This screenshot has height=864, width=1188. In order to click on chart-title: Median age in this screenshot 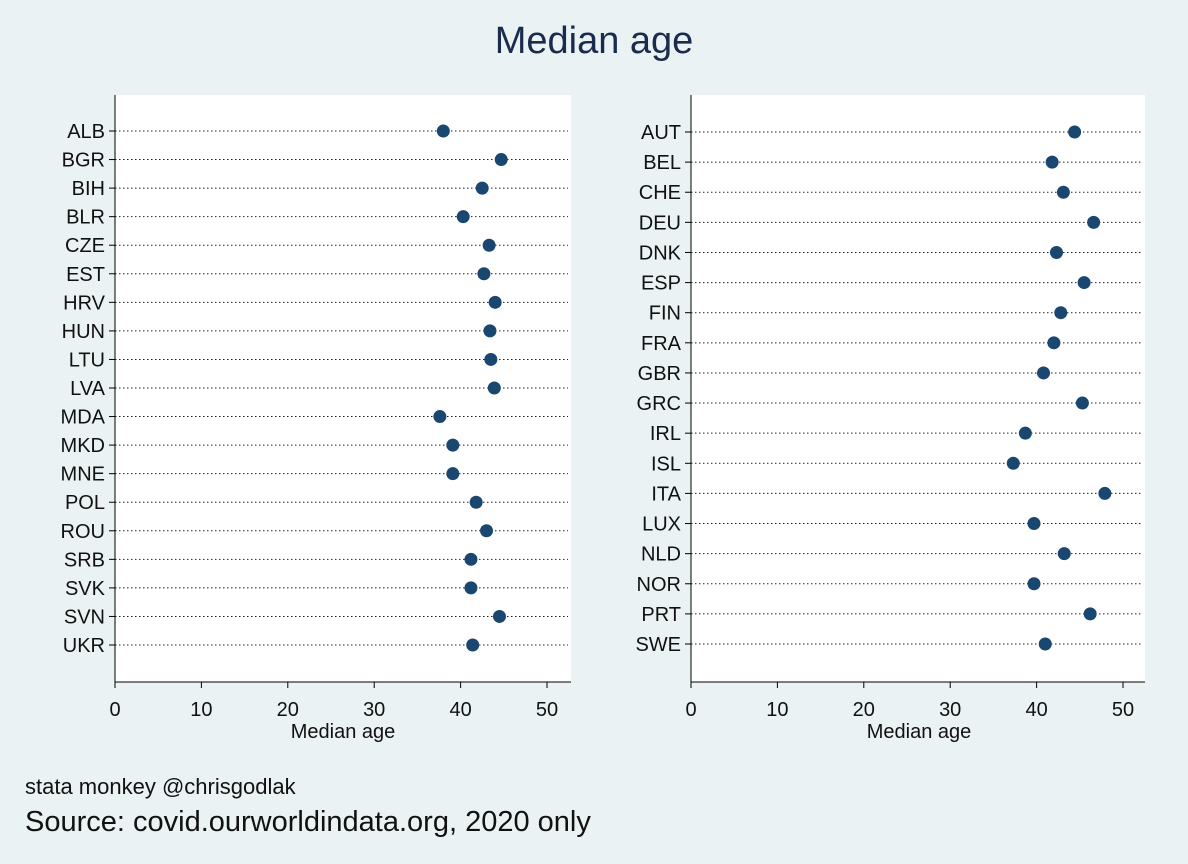, I will do `click(594, 41)`.